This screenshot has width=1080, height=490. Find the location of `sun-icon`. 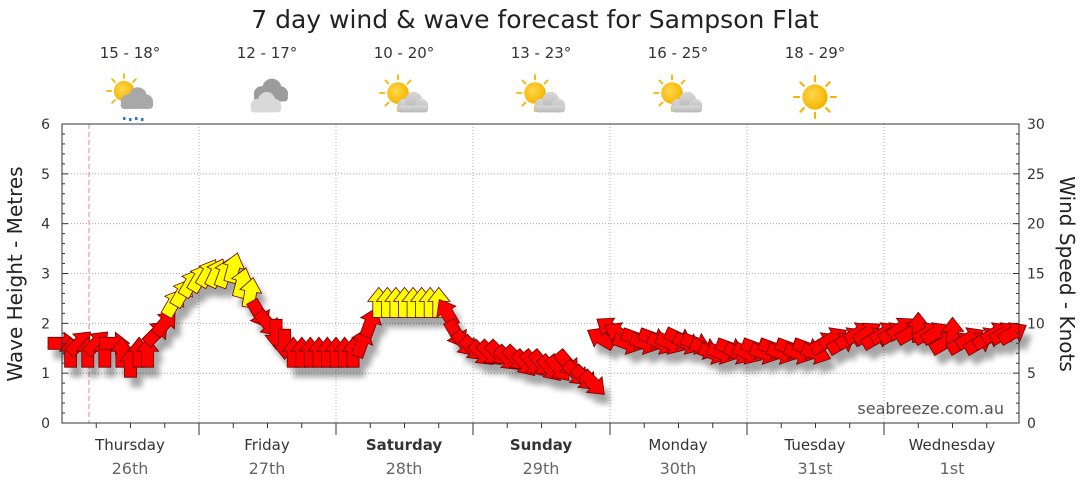

sun-icon is located at coordinates (815, 97).